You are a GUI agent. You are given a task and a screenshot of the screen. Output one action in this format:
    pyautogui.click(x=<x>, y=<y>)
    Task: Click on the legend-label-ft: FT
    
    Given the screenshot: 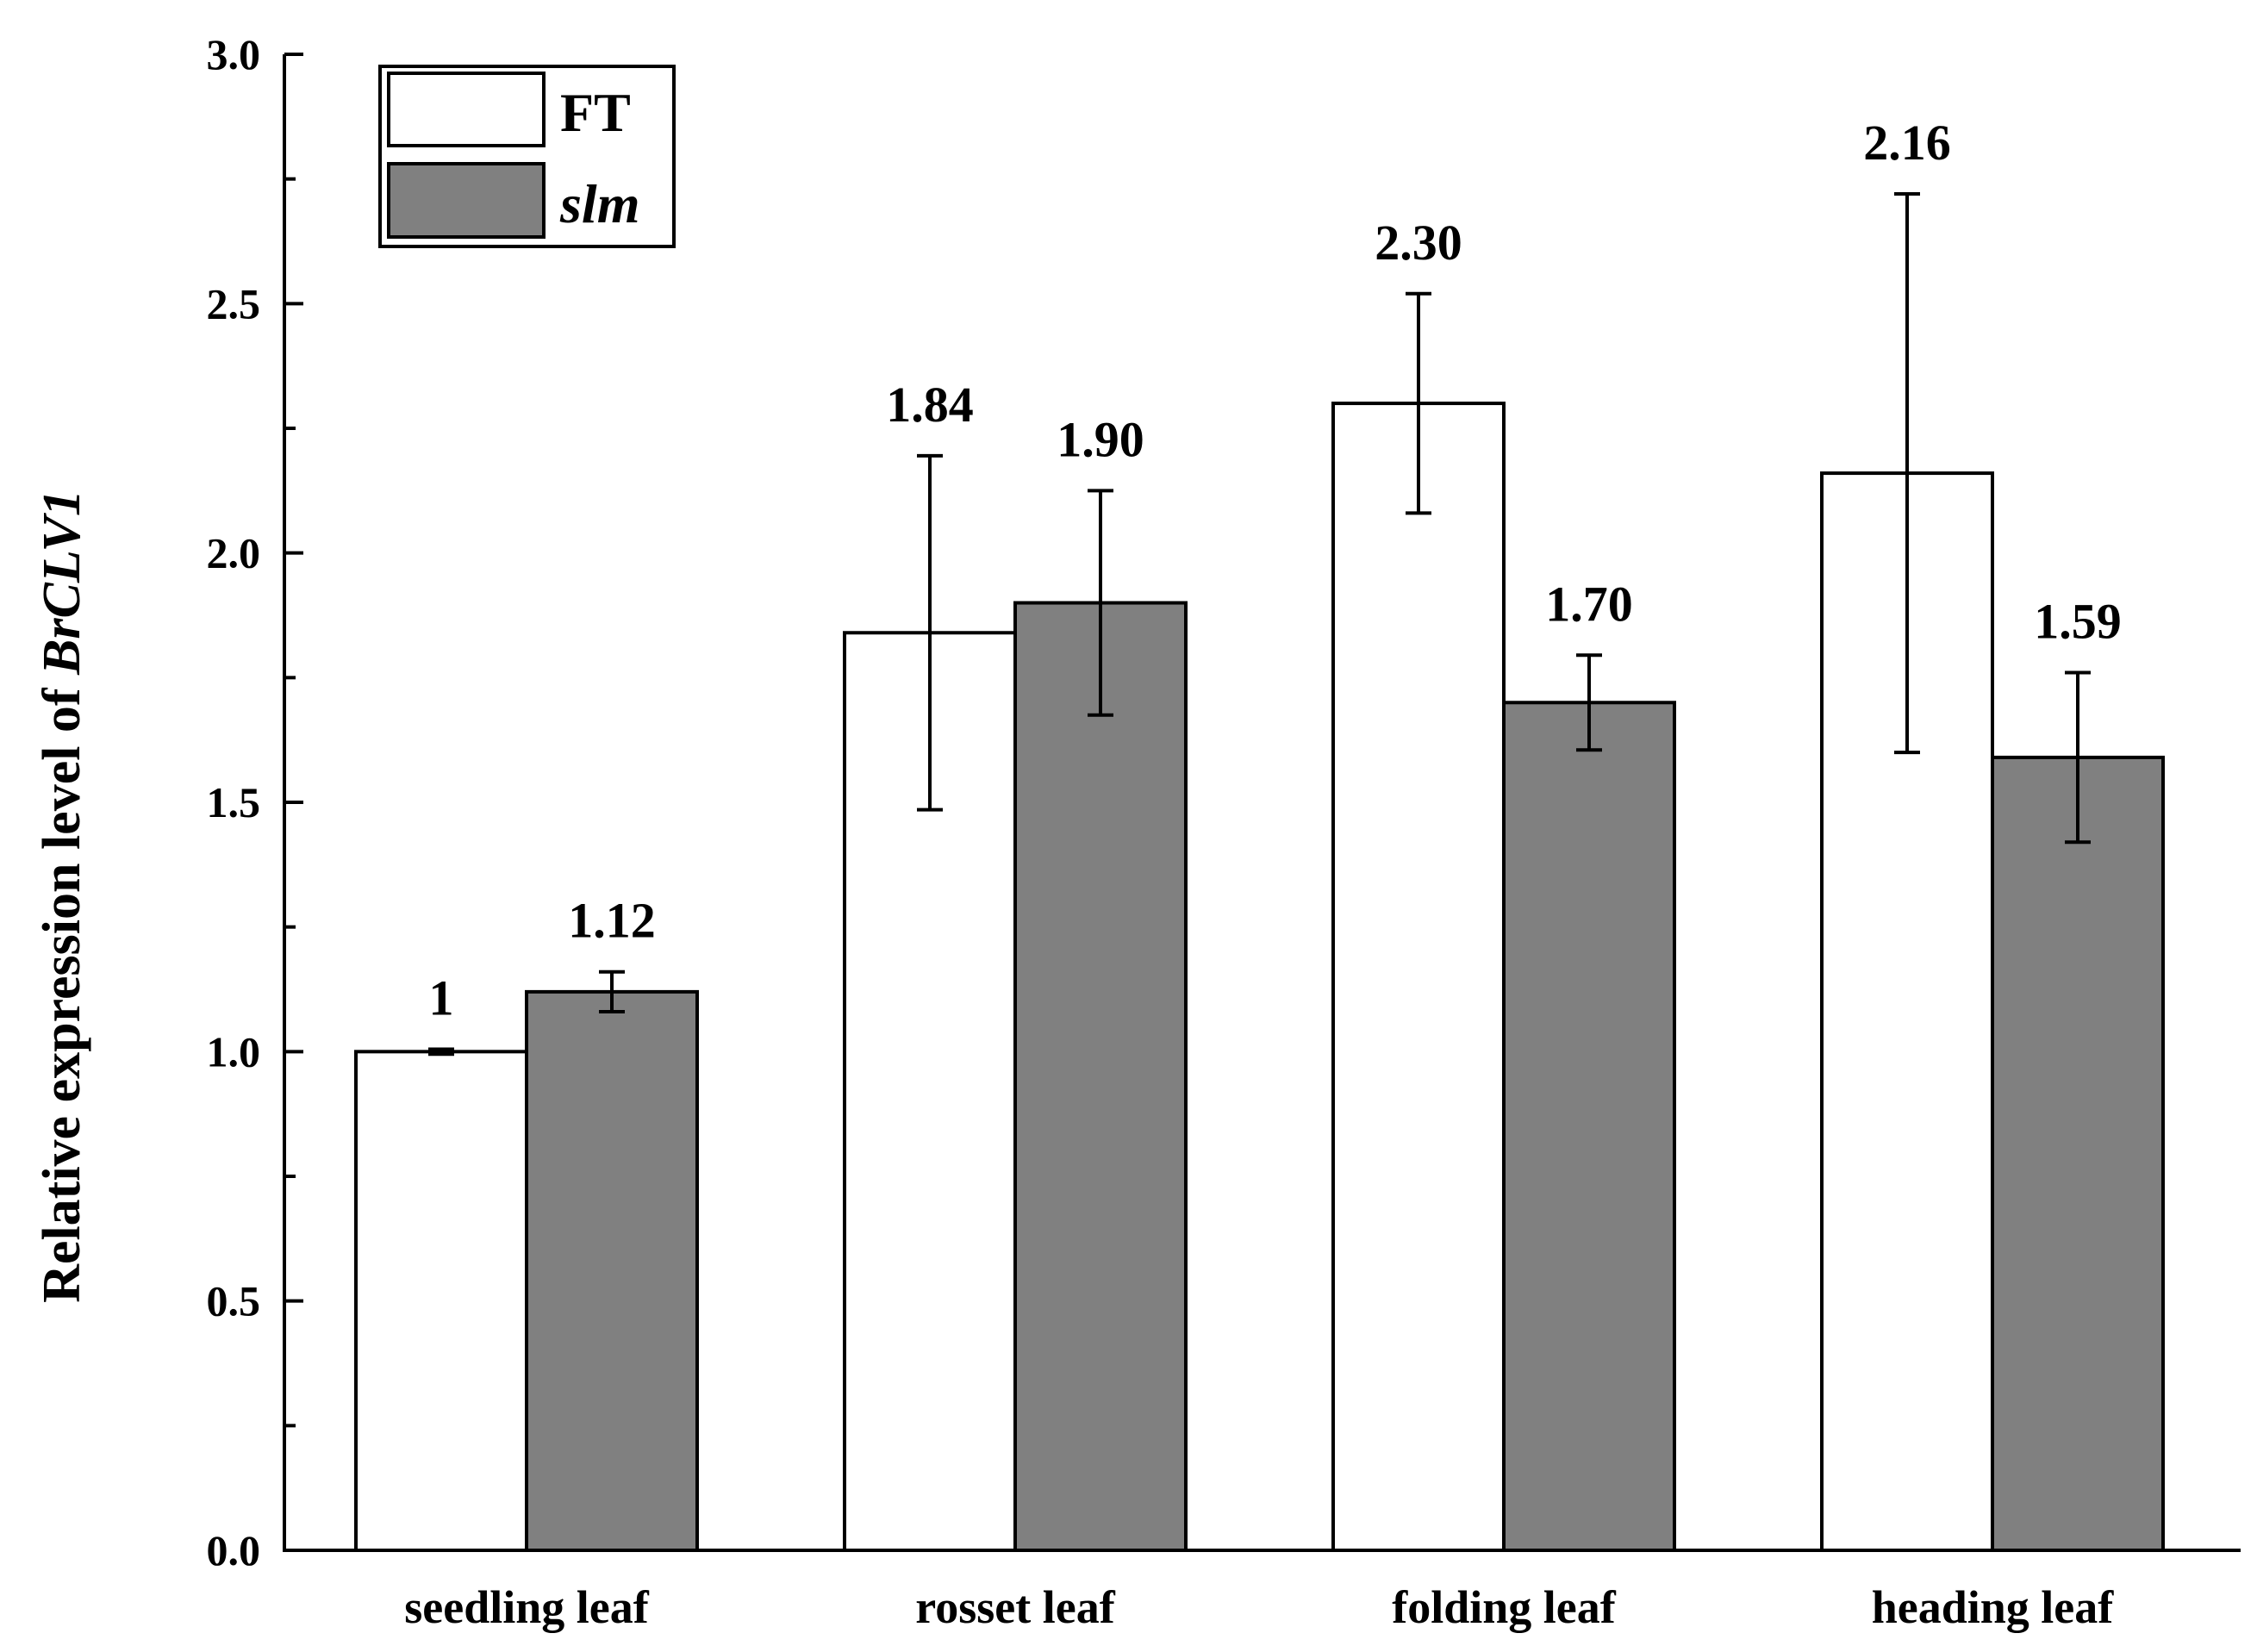 What is the action you would take?
    pyautogui.click(x=595, y=112)
    